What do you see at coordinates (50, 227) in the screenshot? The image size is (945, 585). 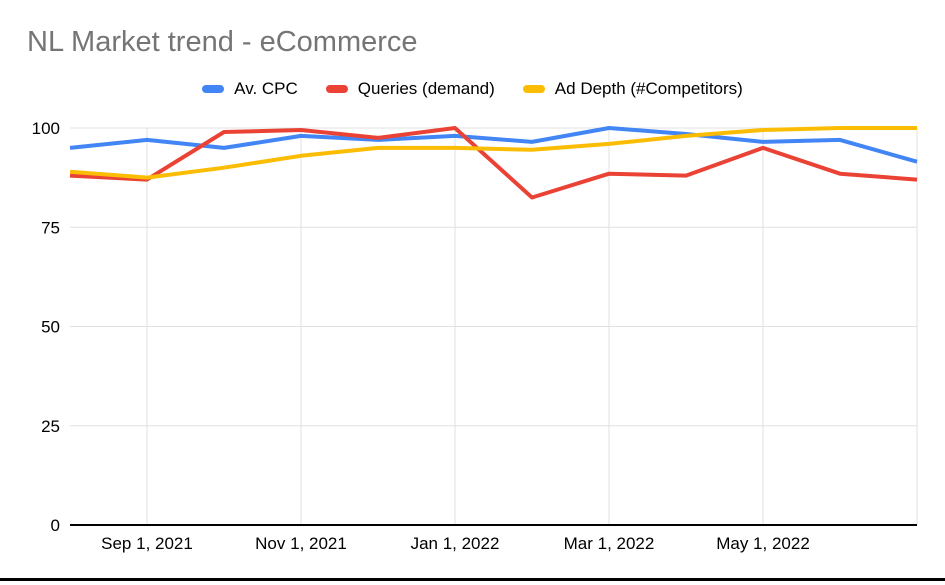 I see `y-axis-label: 75` at bounding box center [50, 227].